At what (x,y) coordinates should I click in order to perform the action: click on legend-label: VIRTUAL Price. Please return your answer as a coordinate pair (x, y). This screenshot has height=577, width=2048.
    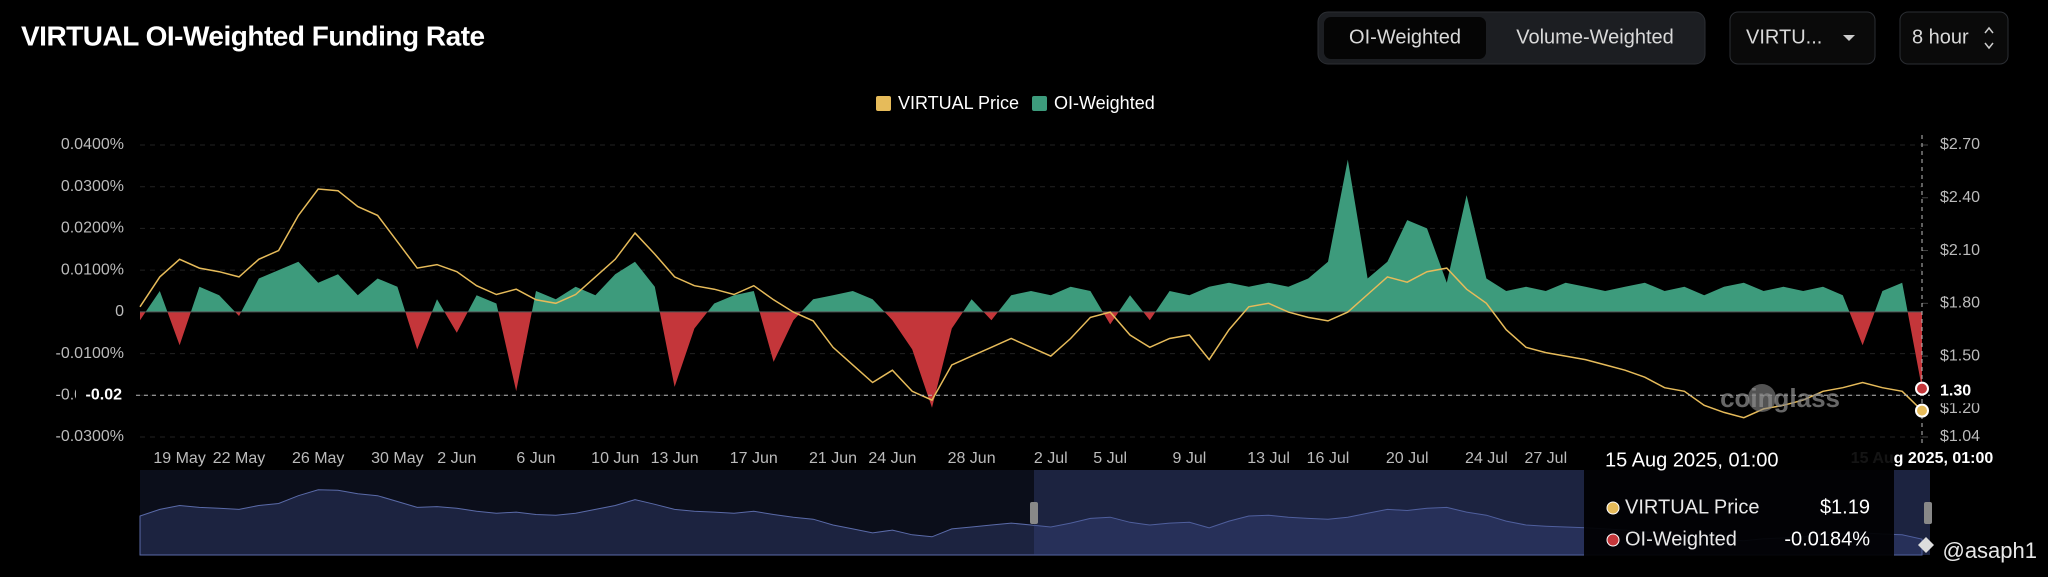
    Looking at the image, I should click on (958, 103).